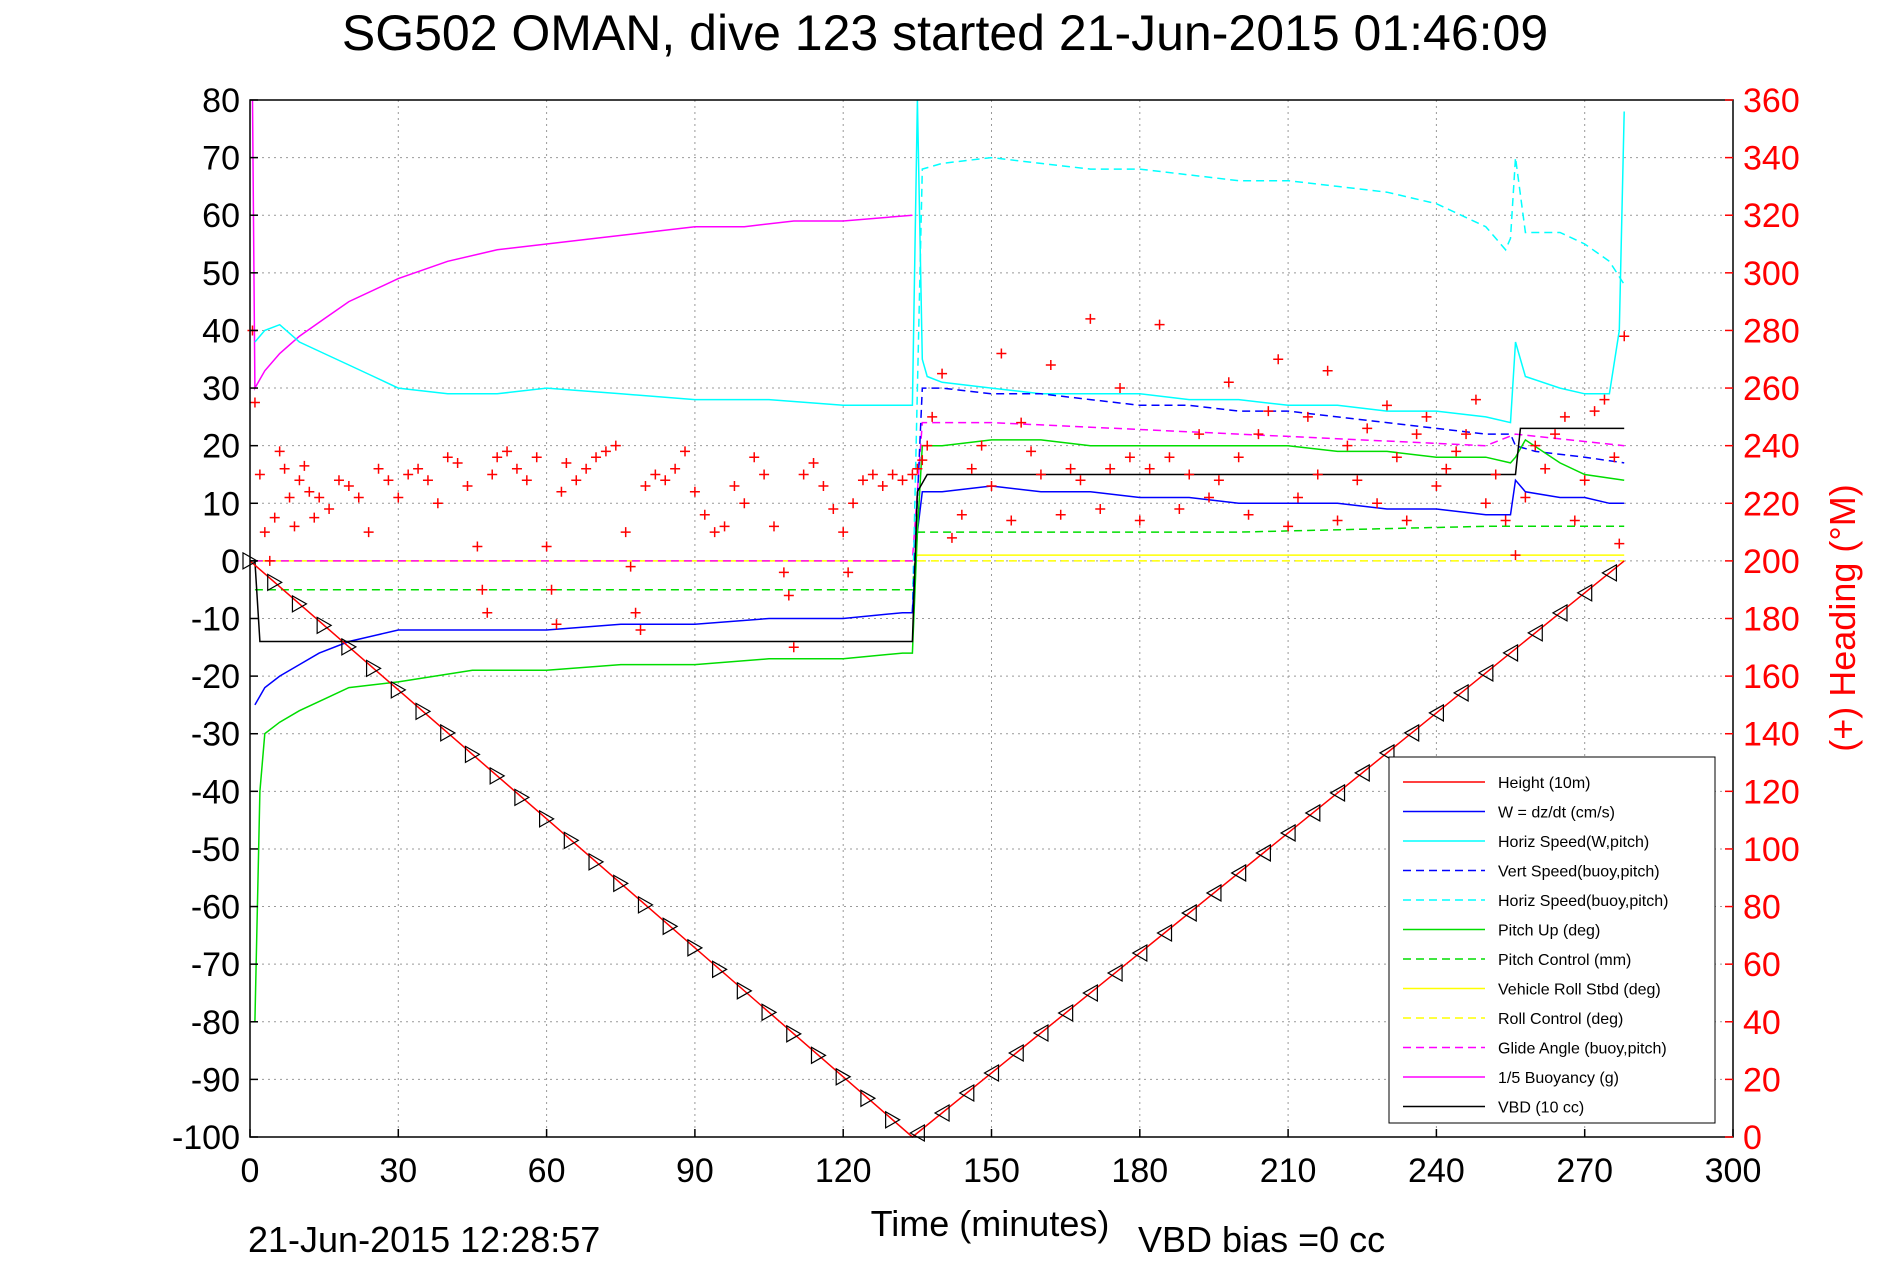 This screenshot has height=1262, width=1891. I want to click on series-horiz-speed-buoy-pitch, so click(1268, 384).